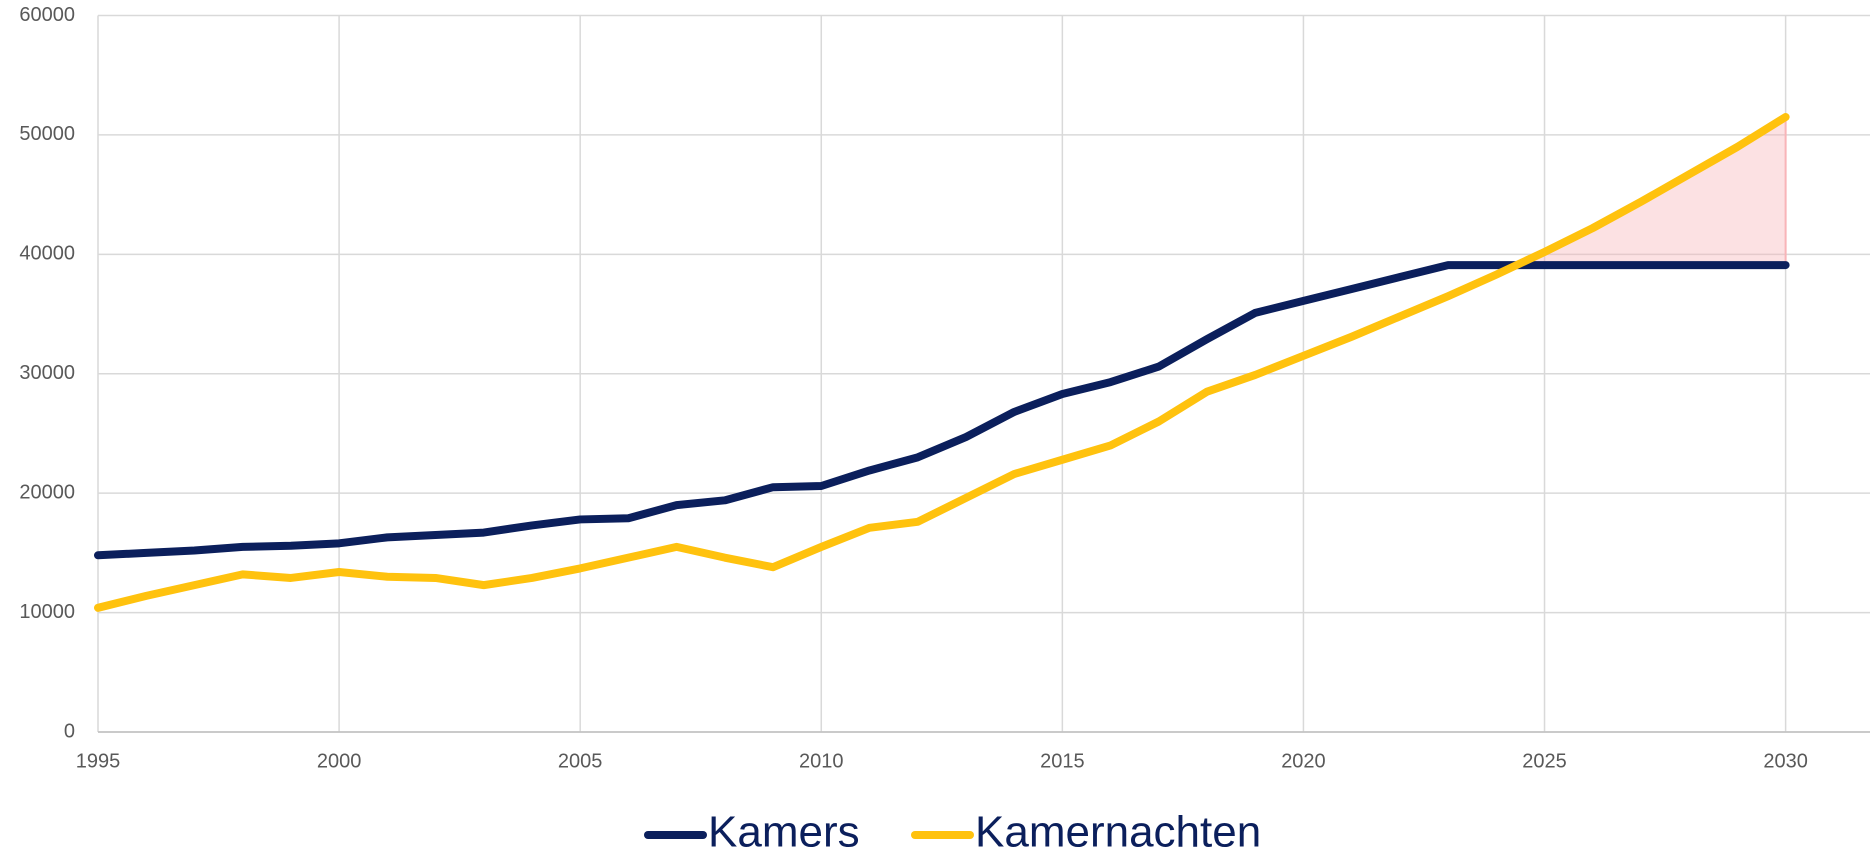 The image size is (1870, 857). What do you see at coordinates (1544, 761) in the screenshot?
I see `x-tick-label: 2025` at bounding box center [1544, 761].